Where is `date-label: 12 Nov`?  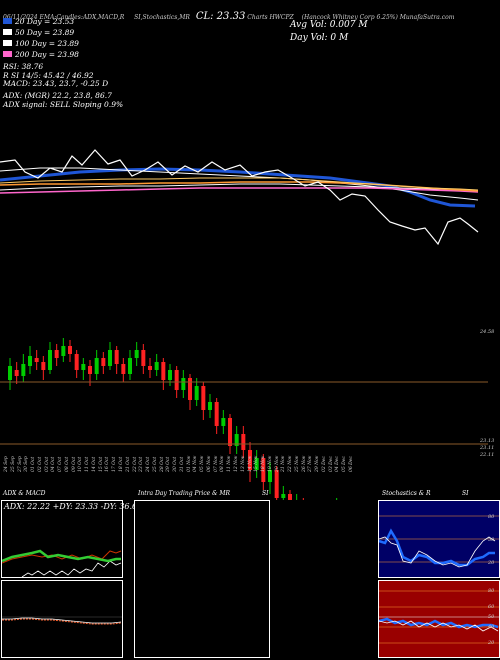 date-label: 12 Nov is located at coordinates (236, 463).